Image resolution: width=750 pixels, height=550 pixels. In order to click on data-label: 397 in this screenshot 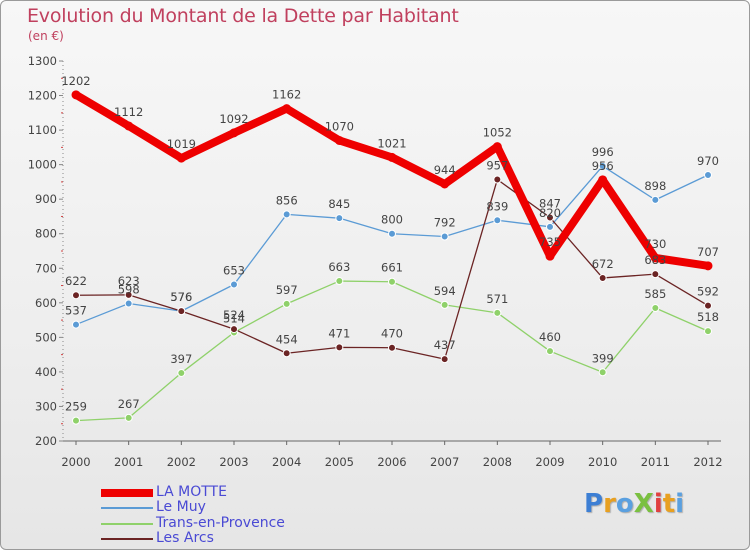, I will do `click(181, 359)`.